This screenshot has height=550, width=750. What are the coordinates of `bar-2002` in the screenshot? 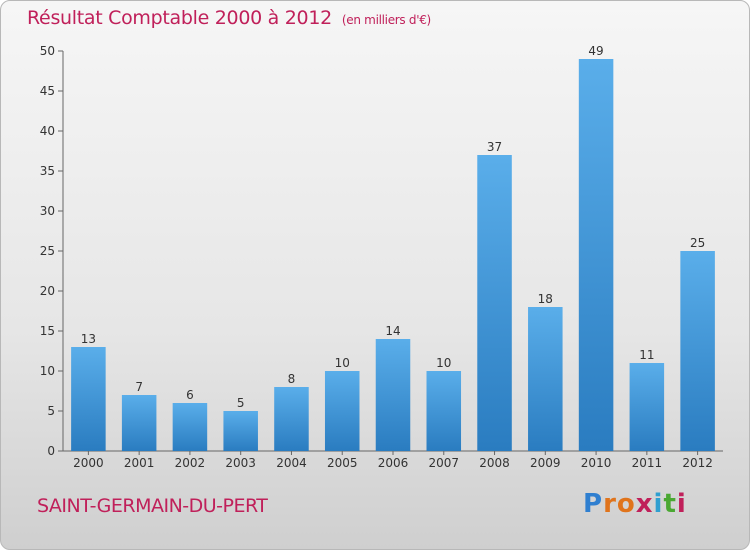 It's located at (190, 427).